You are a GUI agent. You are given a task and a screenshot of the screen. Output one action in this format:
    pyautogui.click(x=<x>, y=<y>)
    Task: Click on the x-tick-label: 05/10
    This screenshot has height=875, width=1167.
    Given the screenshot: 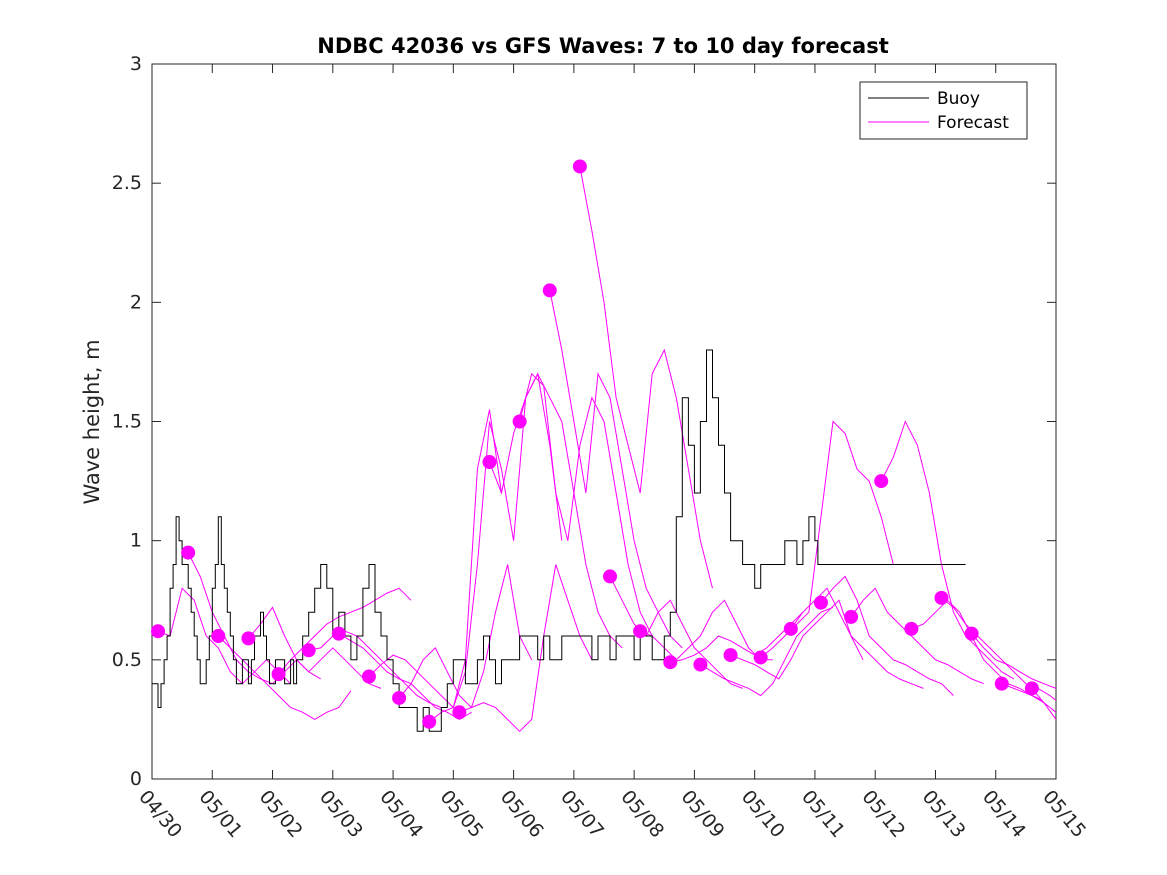 What is the action you would take?
    pyautogui.click(x=763, y=814)
    